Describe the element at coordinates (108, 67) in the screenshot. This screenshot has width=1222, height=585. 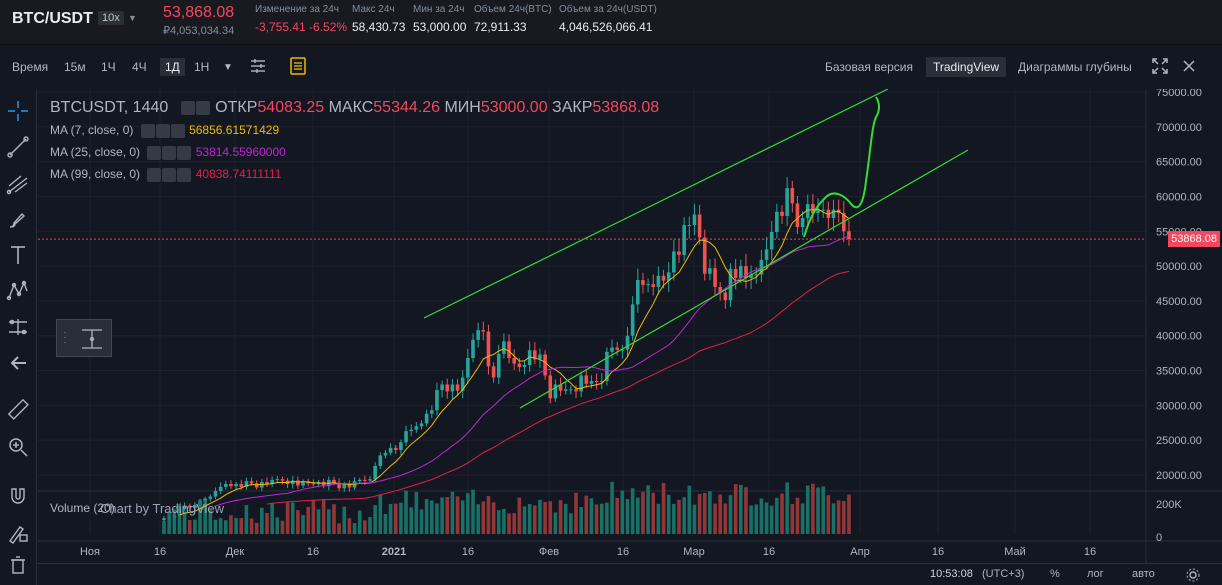
I see `interval-1h: 1Ч` at that location.